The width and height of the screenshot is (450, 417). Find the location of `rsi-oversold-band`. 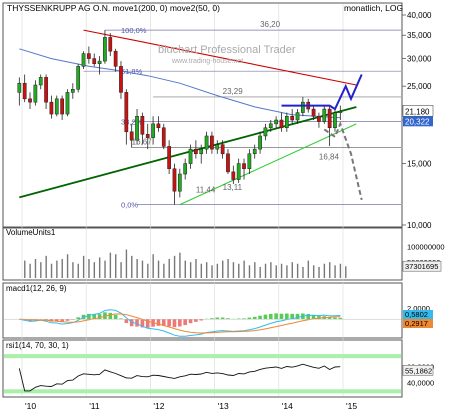

rsi-oversold-band is located at coordinates (202, 391).